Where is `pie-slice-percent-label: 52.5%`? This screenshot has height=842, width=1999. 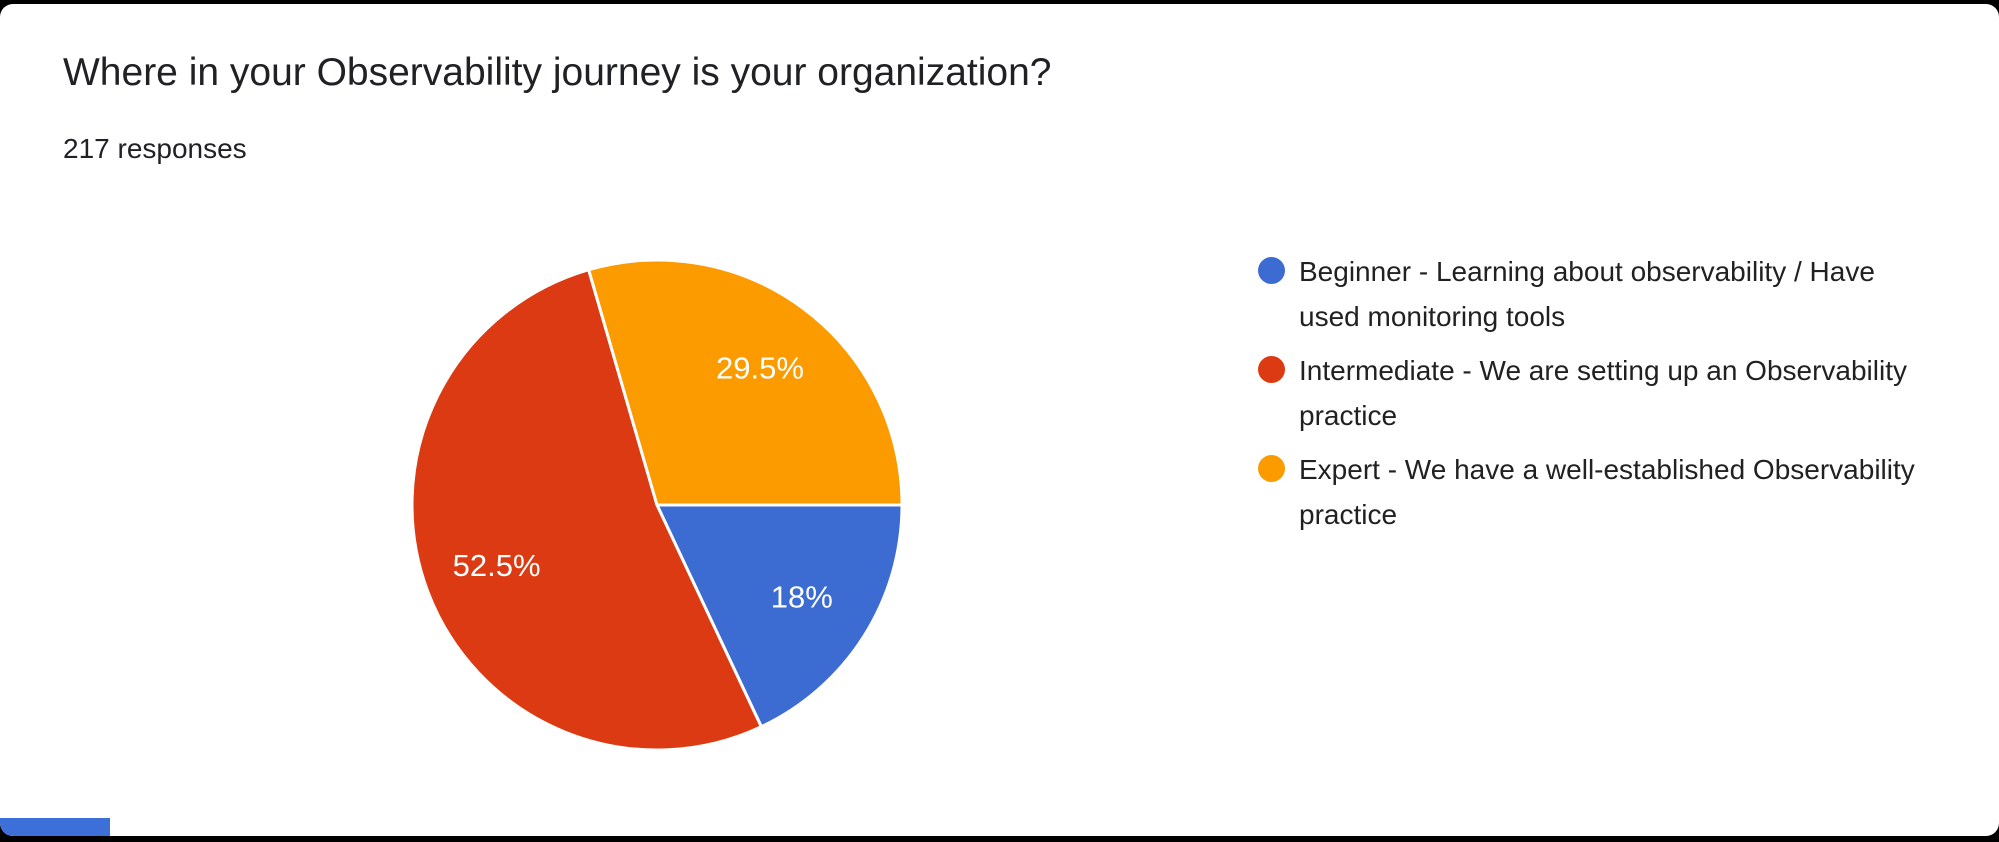 pie-slice-percent-label: 52.5% is located at coordinates (497, 565).